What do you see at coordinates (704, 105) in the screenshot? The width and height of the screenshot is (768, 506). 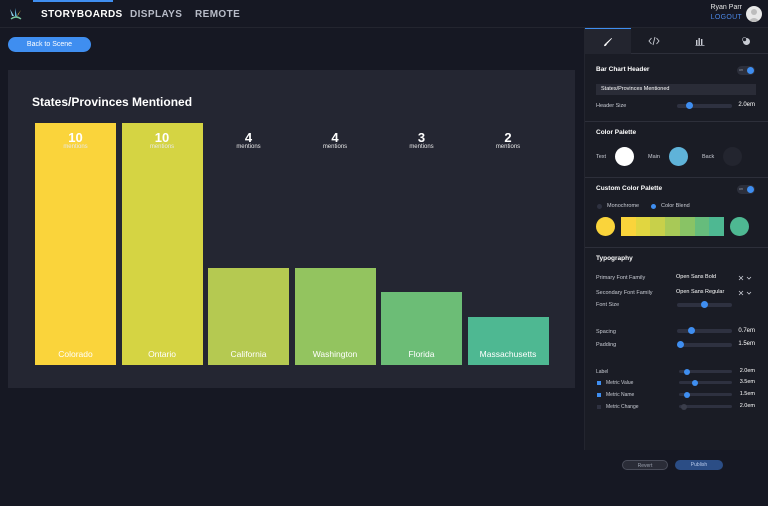 I see `header-size-slider` at bounding box center [704, 105].